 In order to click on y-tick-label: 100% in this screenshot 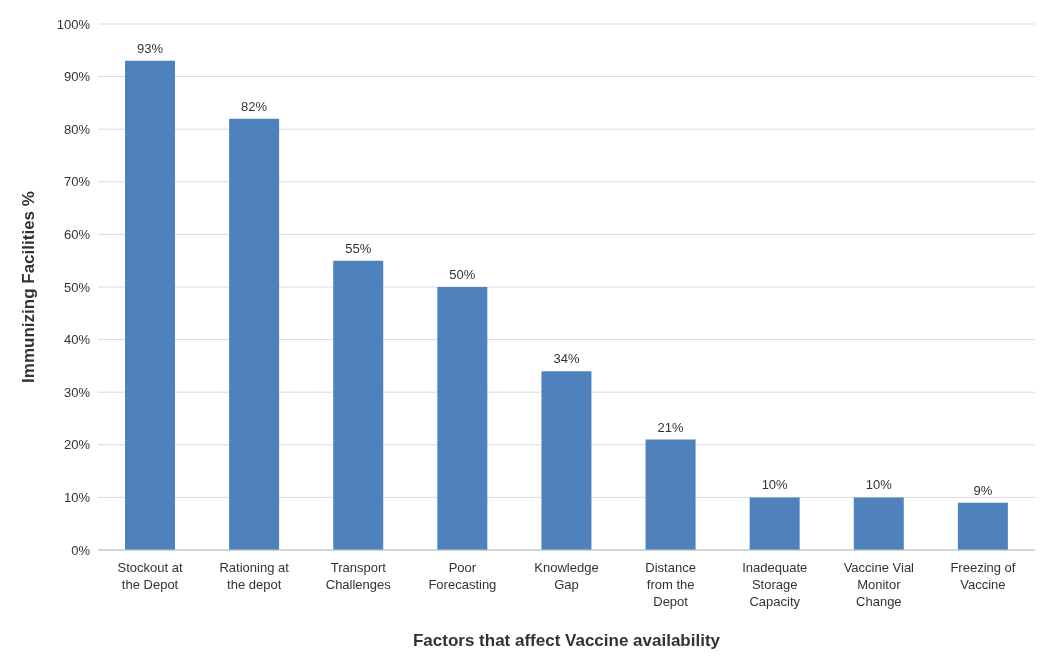, I will do `click(73, 24)`.